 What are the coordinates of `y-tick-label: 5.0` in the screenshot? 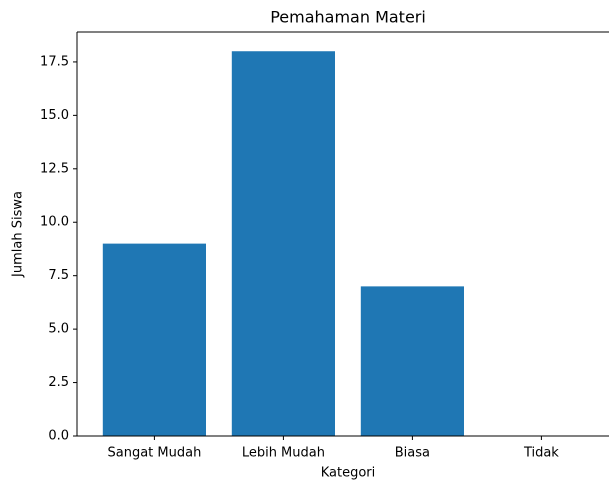 It's located at (58, 329).